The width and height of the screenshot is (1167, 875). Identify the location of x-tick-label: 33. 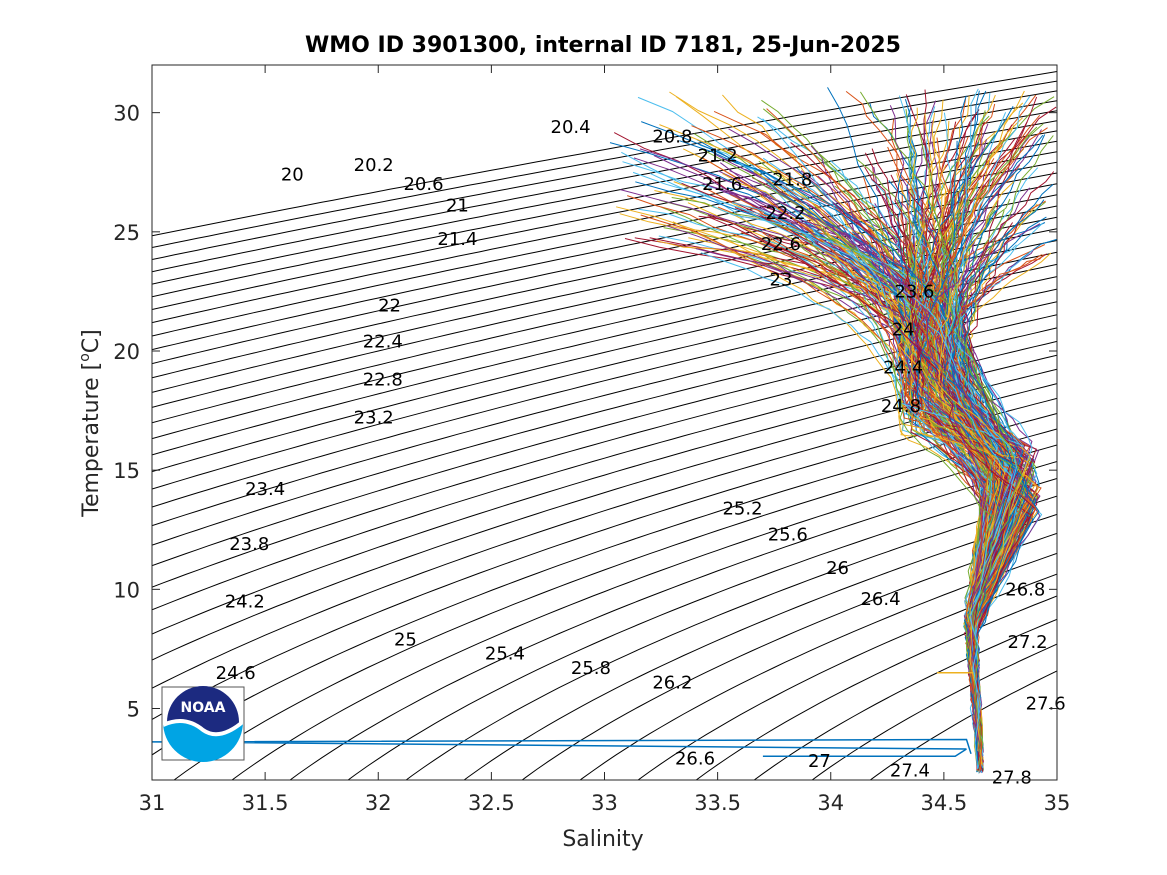
(604, 803).